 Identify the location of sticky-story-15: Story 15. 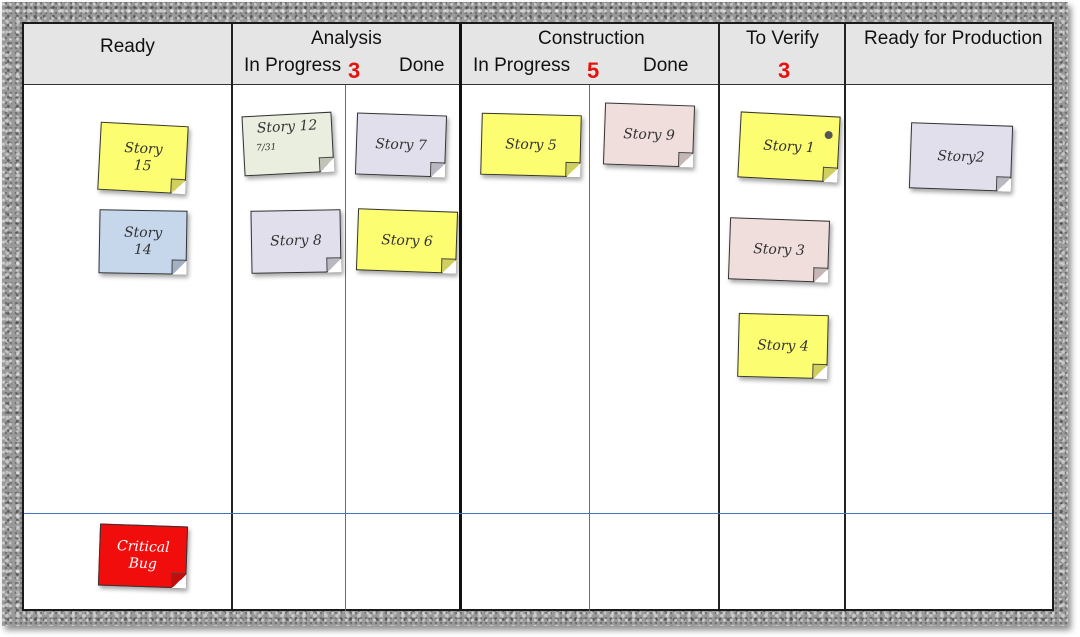
(143, 158).